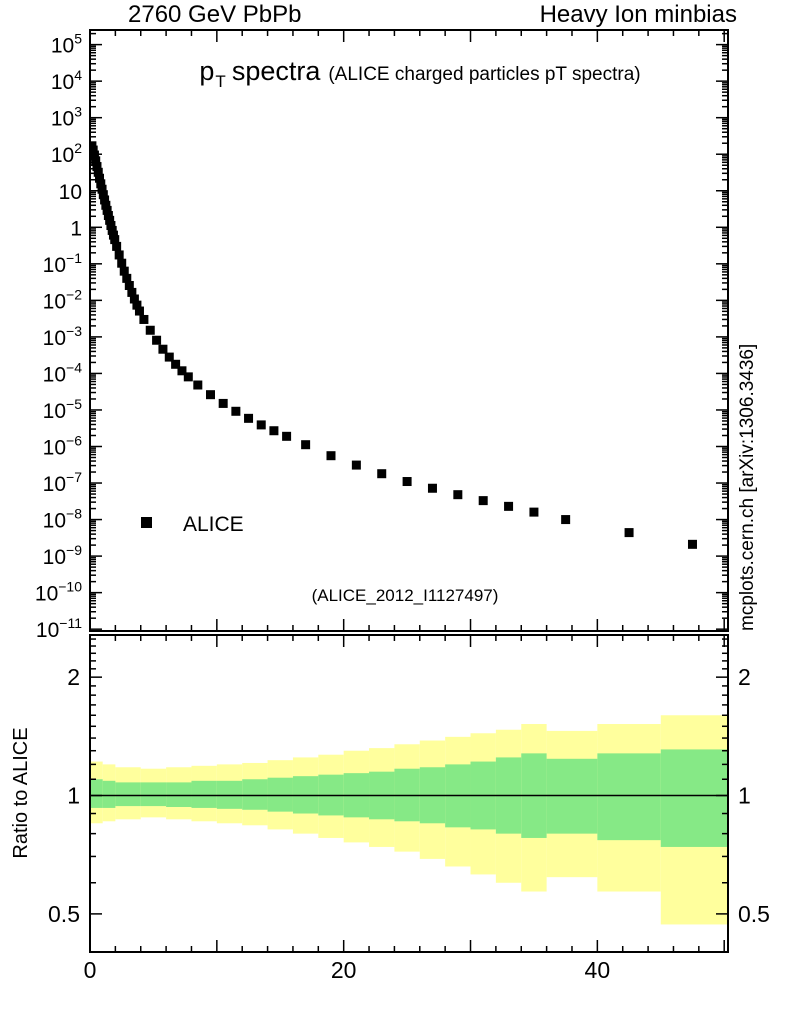 The height and width of the screenshot is (1024, 786). Describe the element at coordinates (90, 970) in the screenshot. I see `x-tick-label: 0` at that location.